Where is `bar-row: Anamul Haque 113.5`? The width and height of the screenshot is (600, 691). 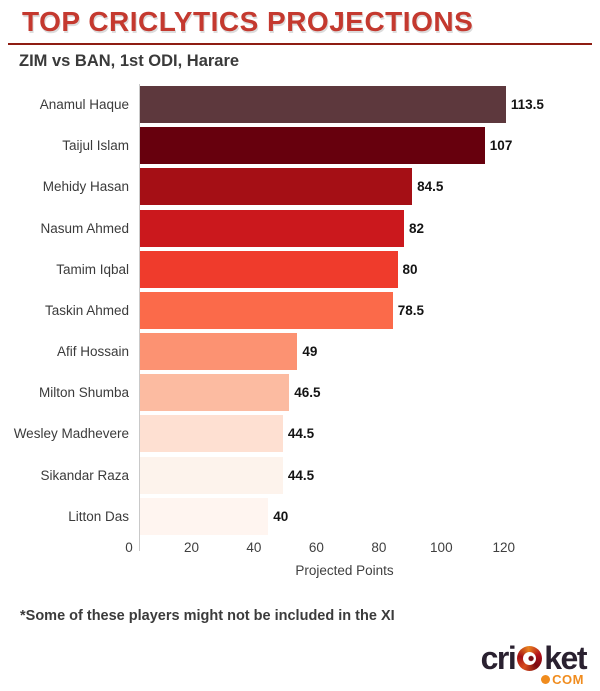 bar-row: Anamul Haque 113.5 is located at coordinates (292, 104).